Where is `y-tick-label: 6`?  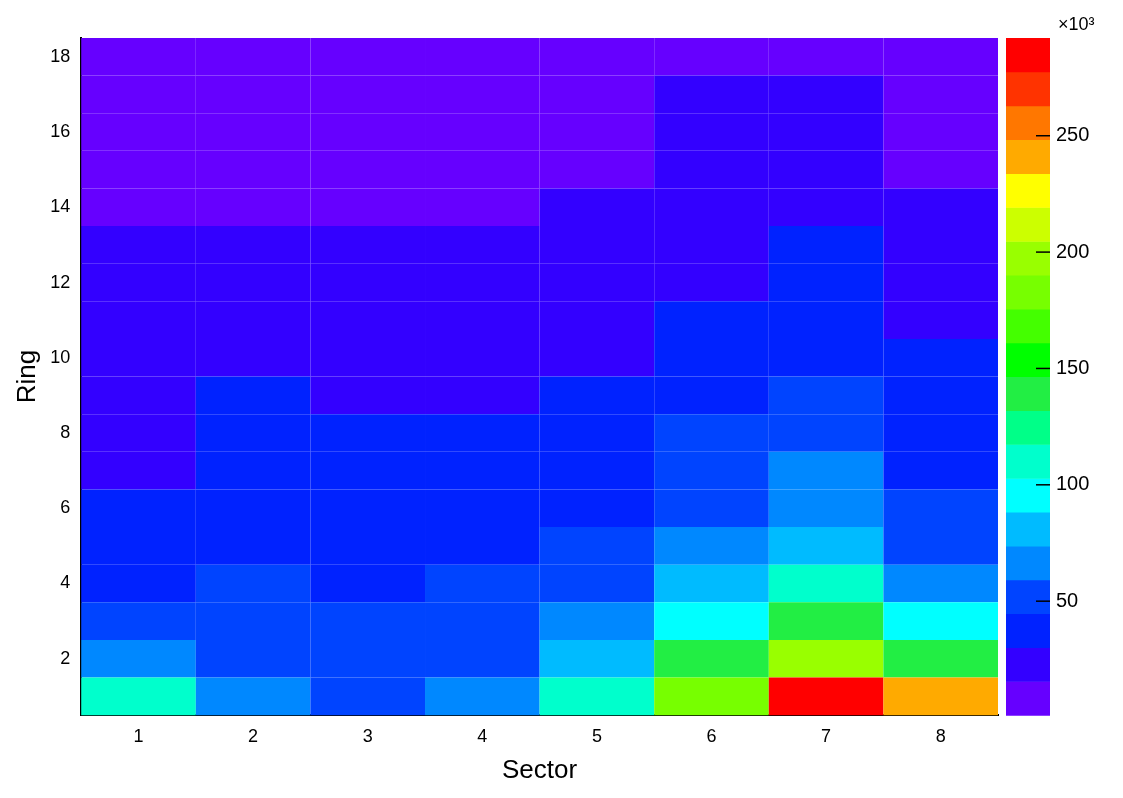 y-tick-label: 6 is located at coordinates (65, 507).